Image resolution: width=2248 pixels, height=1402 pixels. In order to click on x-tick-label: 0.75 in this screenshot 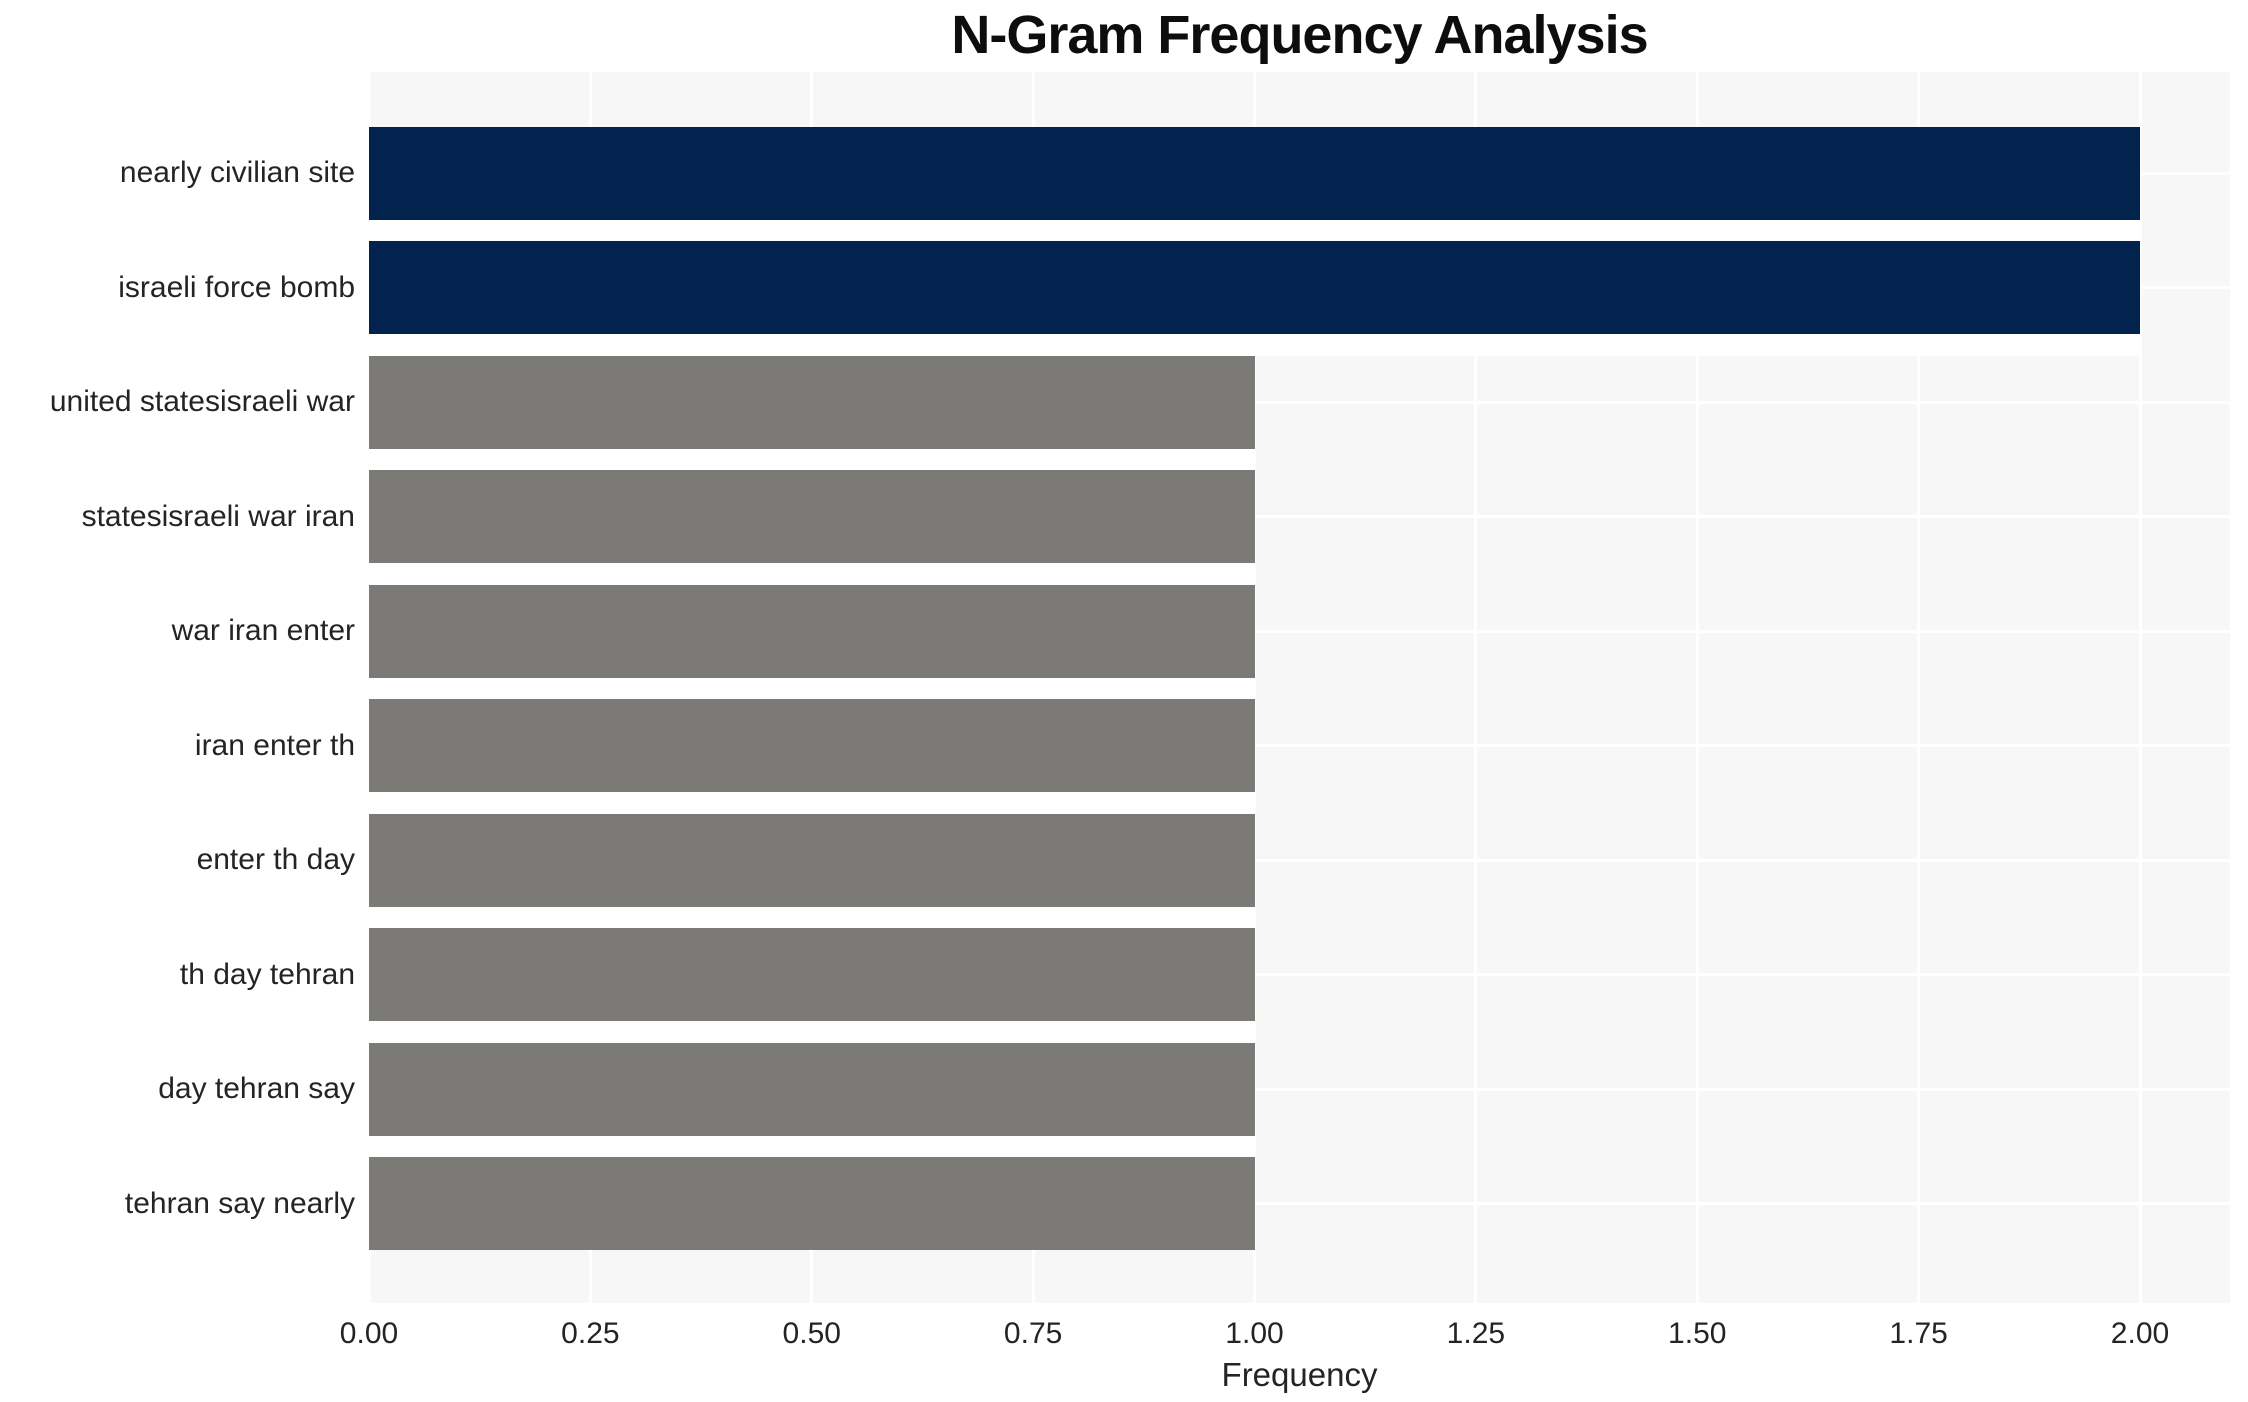, I will do `click(1033, 1333)`.